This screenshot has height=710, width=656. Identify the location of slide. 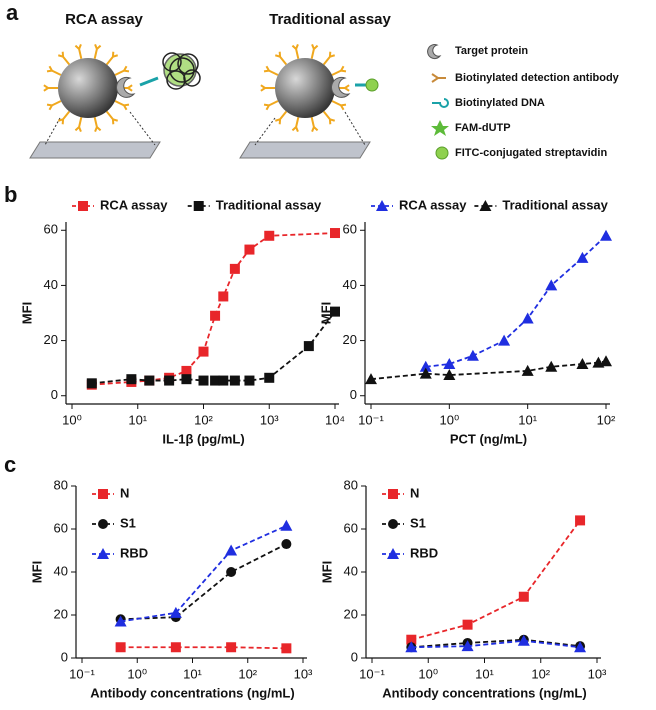
(95, 150).